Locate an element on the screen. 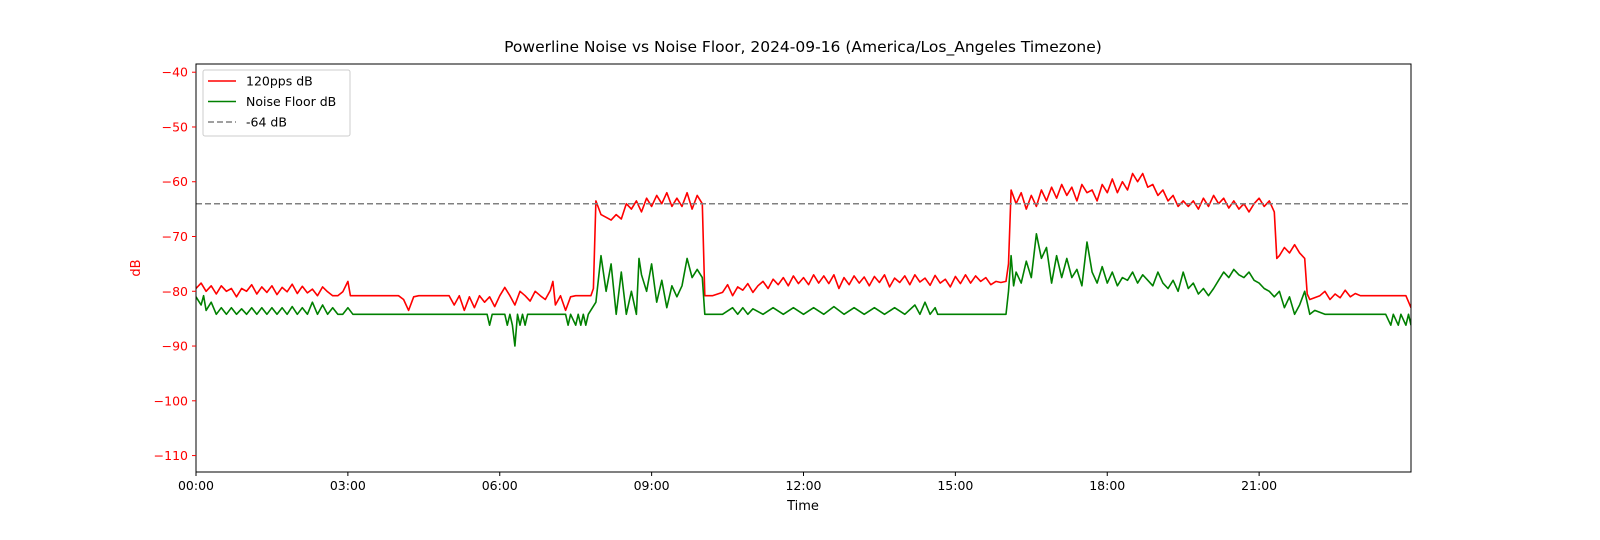 This screenshot has width=1600, height=540. legend-label: Noise Floor dB is located at coordinates (291, 101).